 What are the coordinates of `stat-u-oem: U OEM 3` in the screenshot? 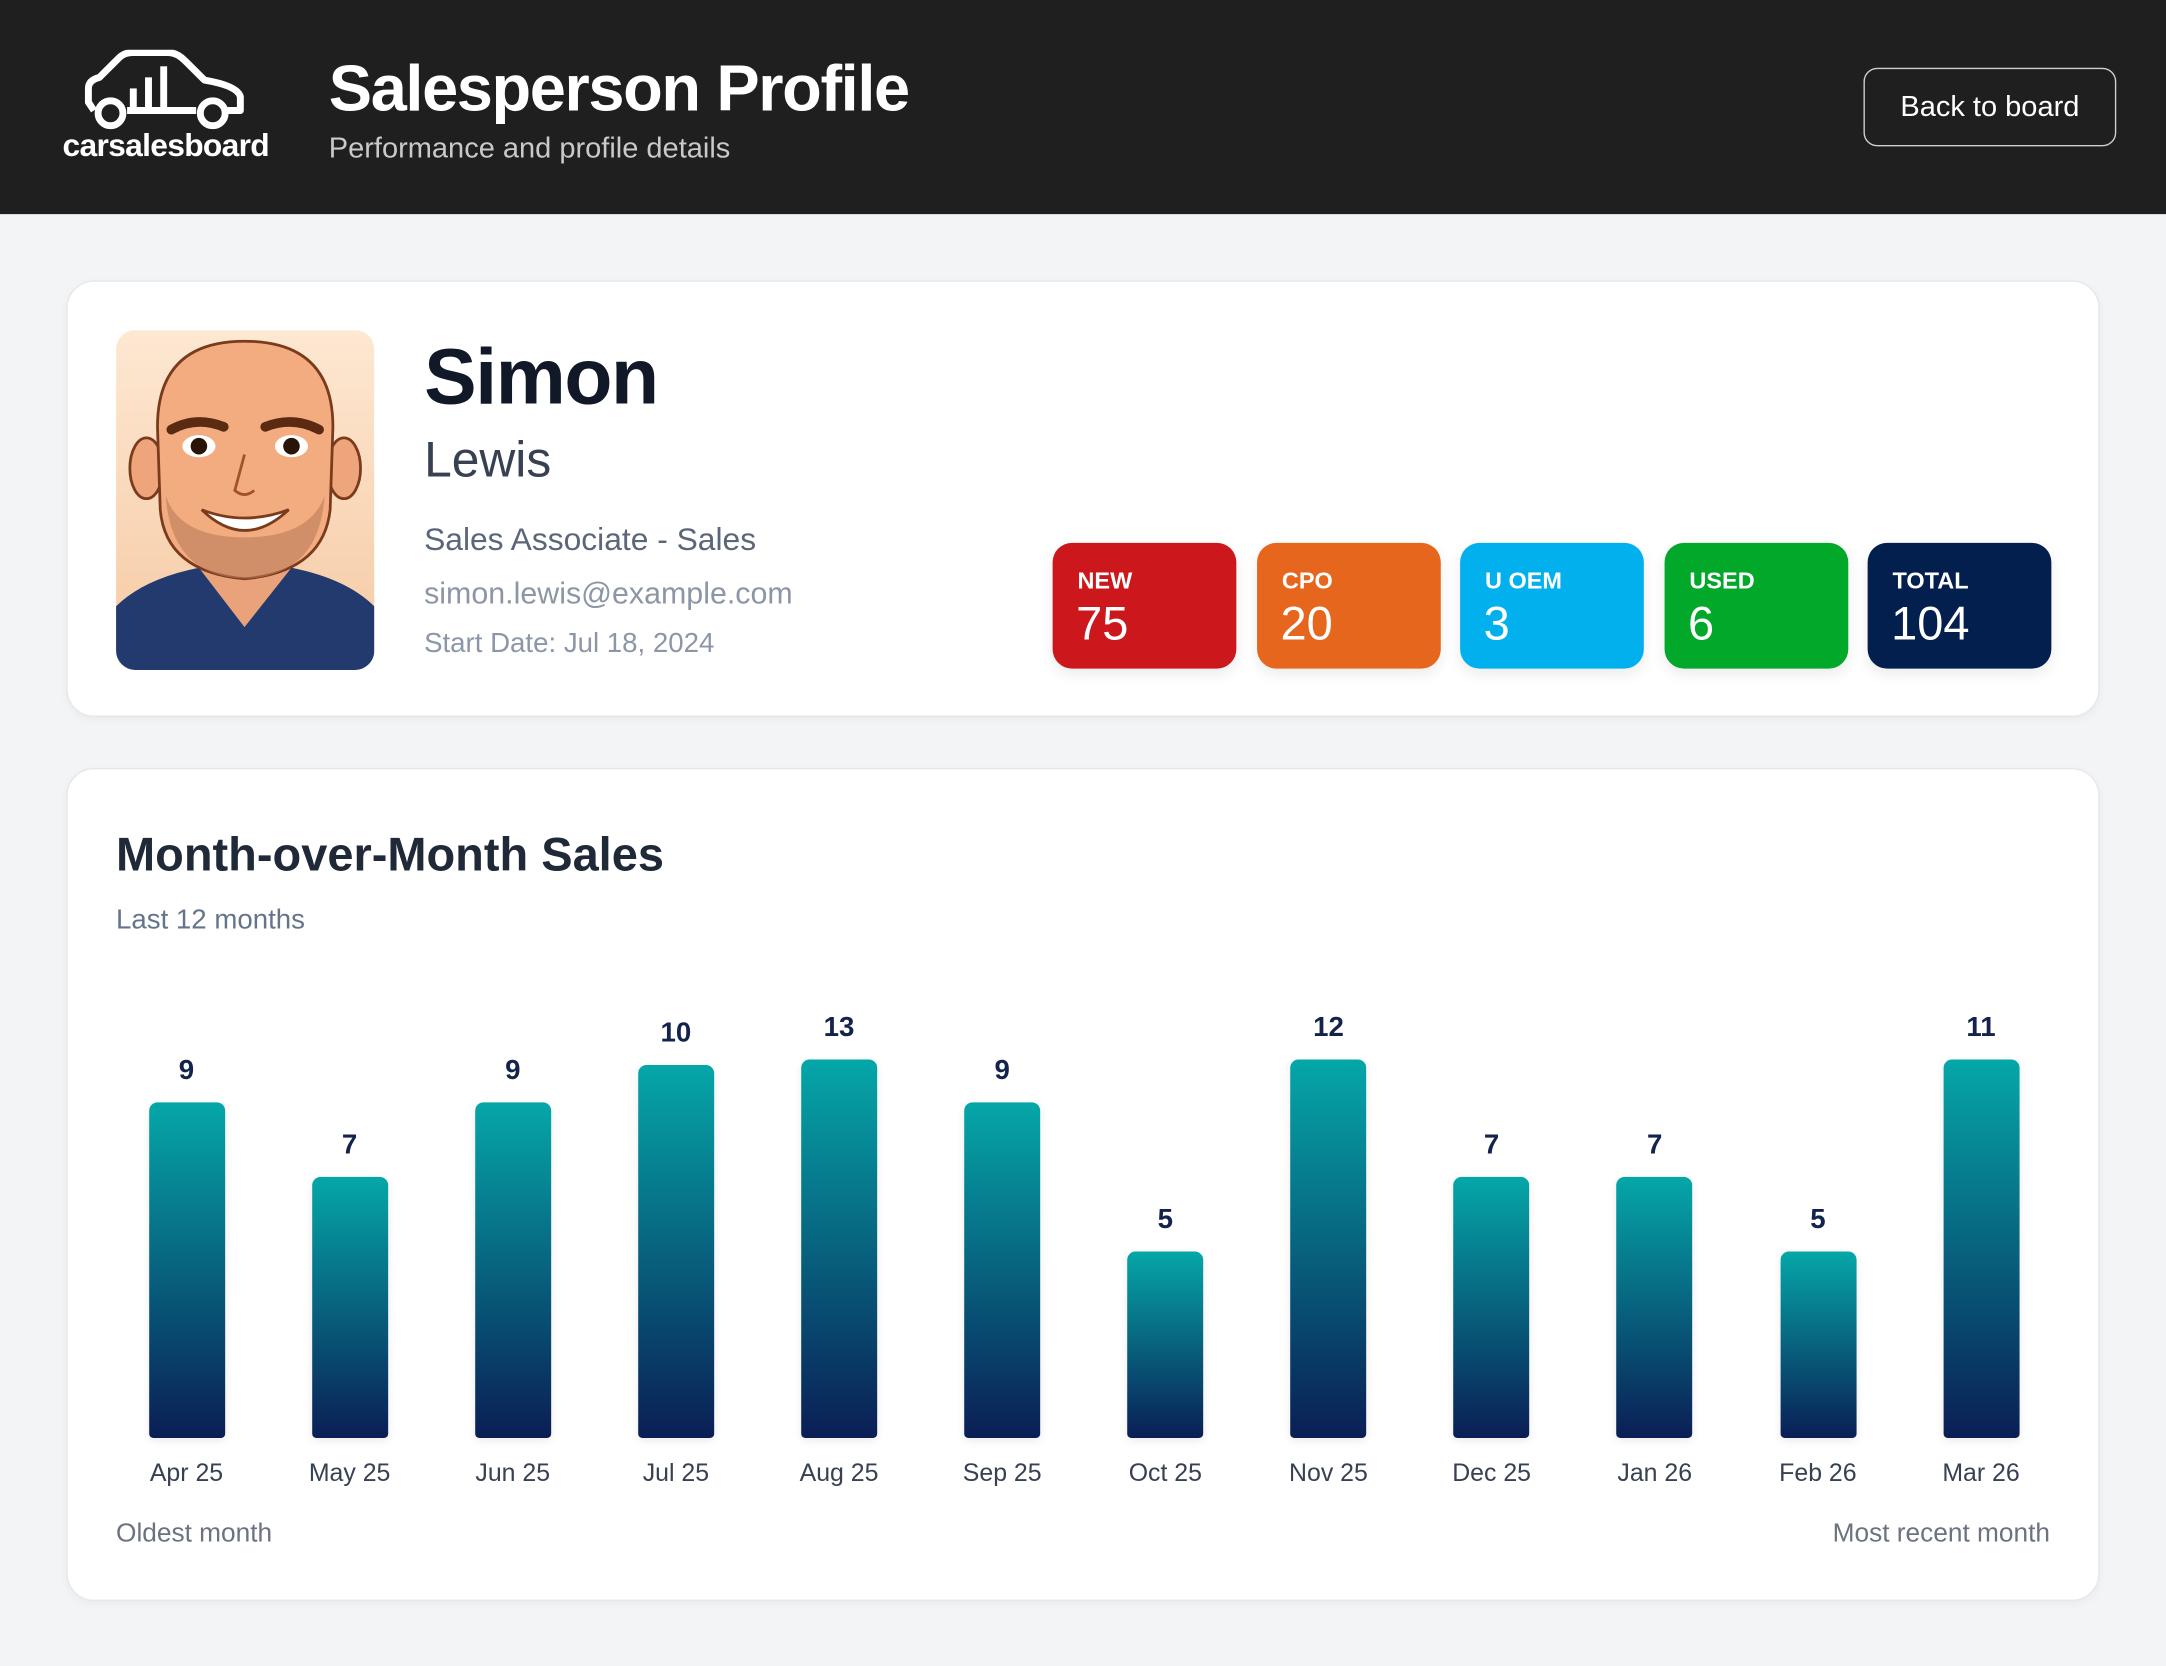 It's located at (1552, 605).